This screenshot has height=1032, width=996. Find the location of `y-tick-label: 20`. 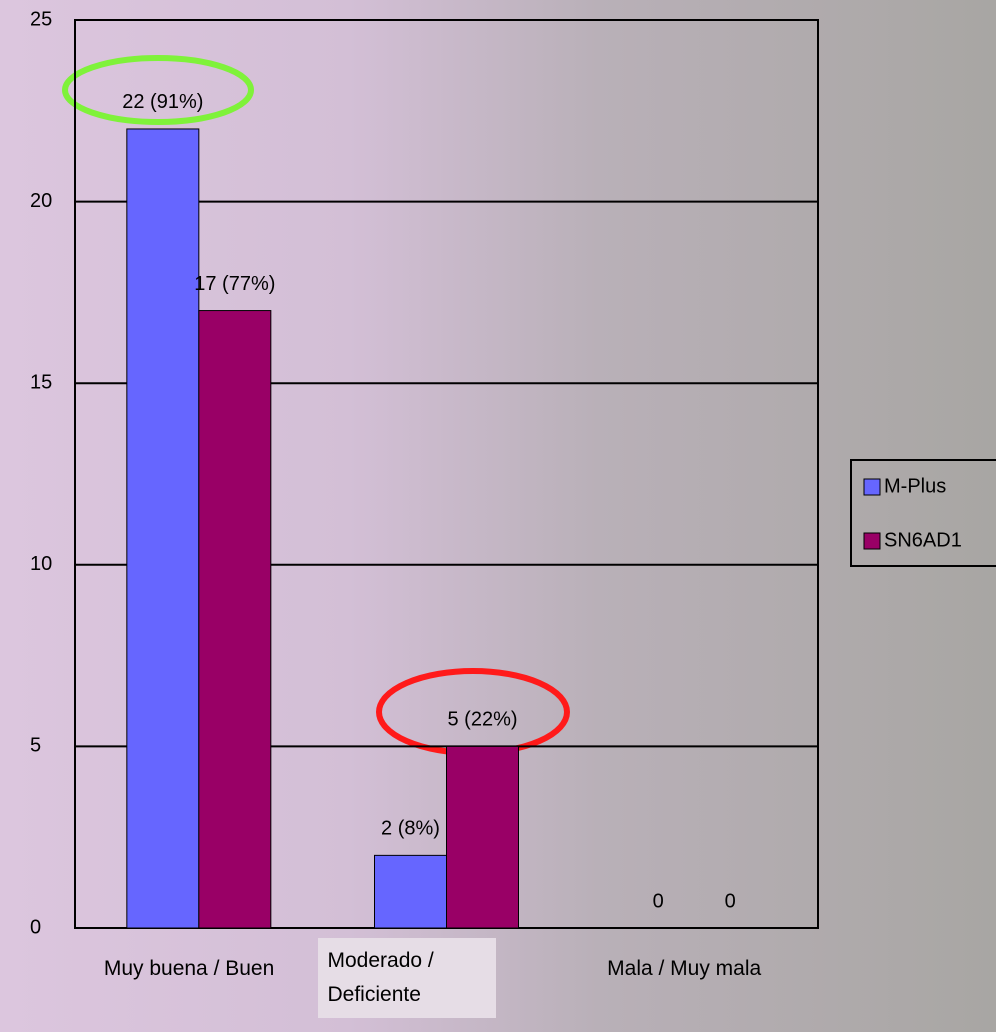

y-tick-label: 20 is located at coordinates (41, 201).